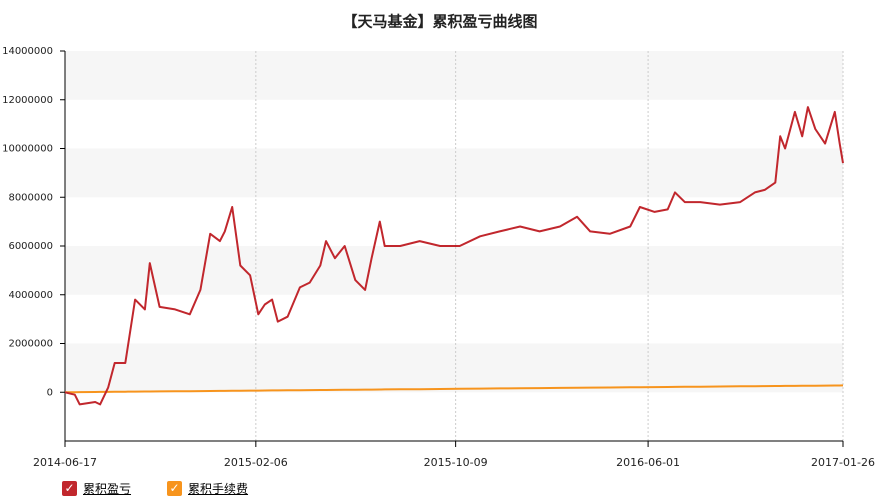 The width and height of the screenshot is (879, 501). Describe the element at coordinates (648, 462) in the screenshot. I see `x-tick-label: 2016-06-01` at that location.